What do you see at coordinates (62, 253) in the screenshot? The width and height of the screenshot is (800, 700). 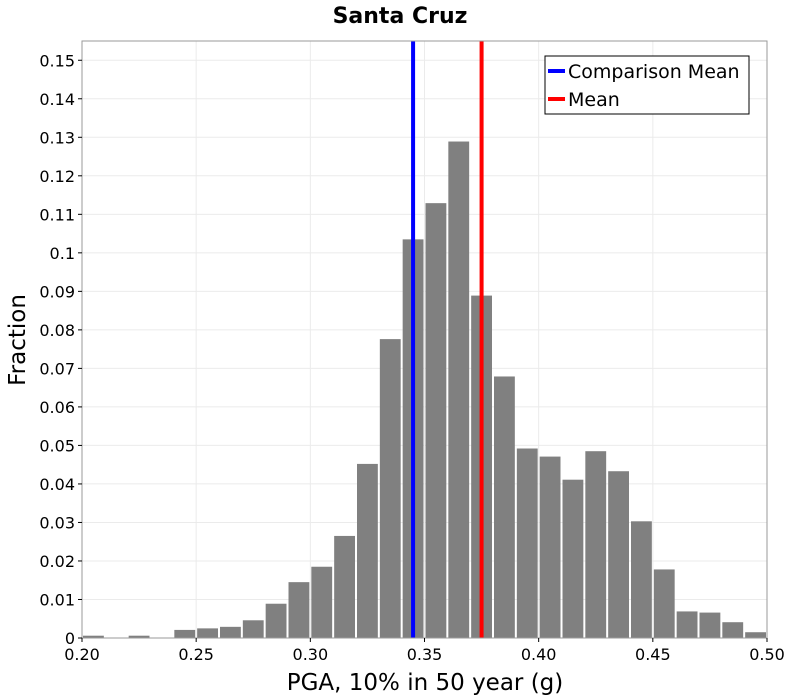 I see `y-tick-label: 0.1` at bounding box center [62, 253].